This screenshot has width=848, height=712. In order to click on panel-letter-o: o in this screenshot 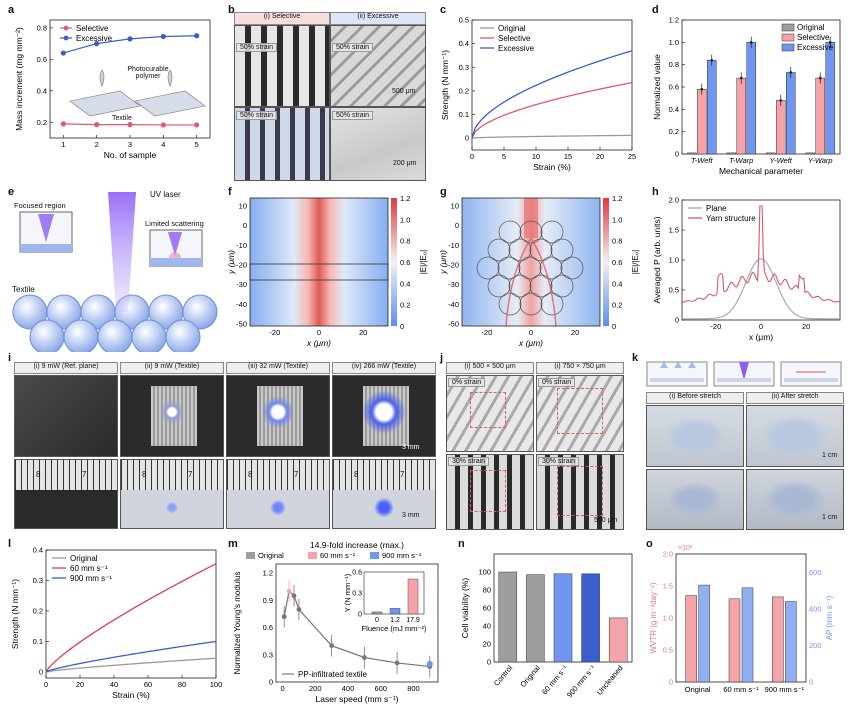, I will do `click(649, 544)`.